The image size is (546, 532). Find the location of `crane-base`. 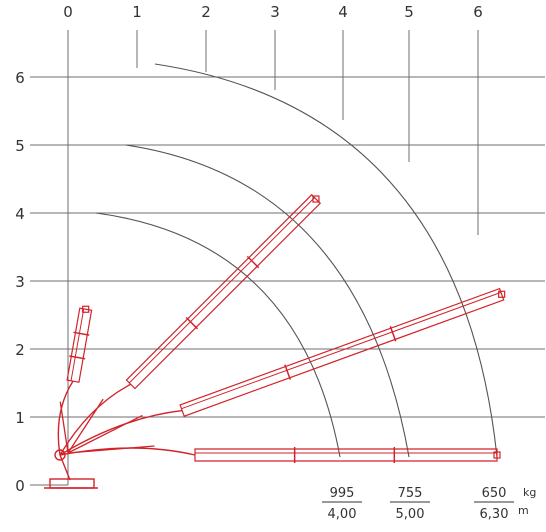

crane-base is located at coordinates (71, 483).